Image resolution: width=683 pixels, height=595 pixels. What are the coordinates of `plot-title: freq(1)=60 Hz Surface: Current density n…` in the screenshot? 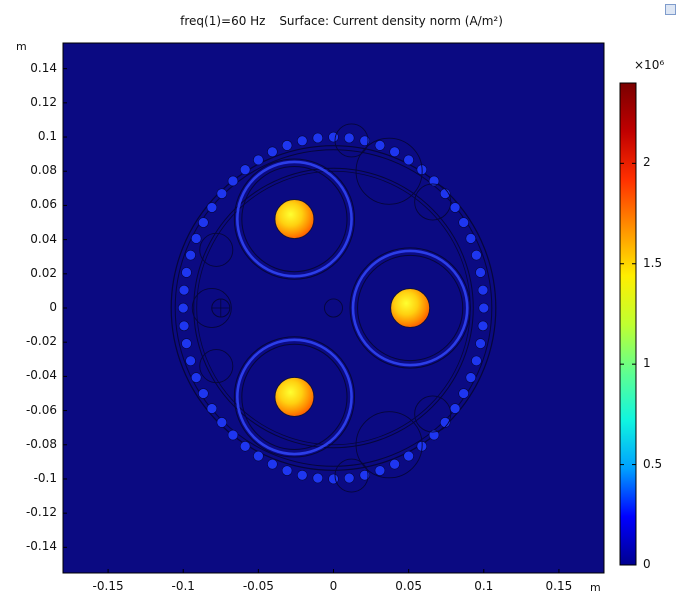 It's located at (341, 21).